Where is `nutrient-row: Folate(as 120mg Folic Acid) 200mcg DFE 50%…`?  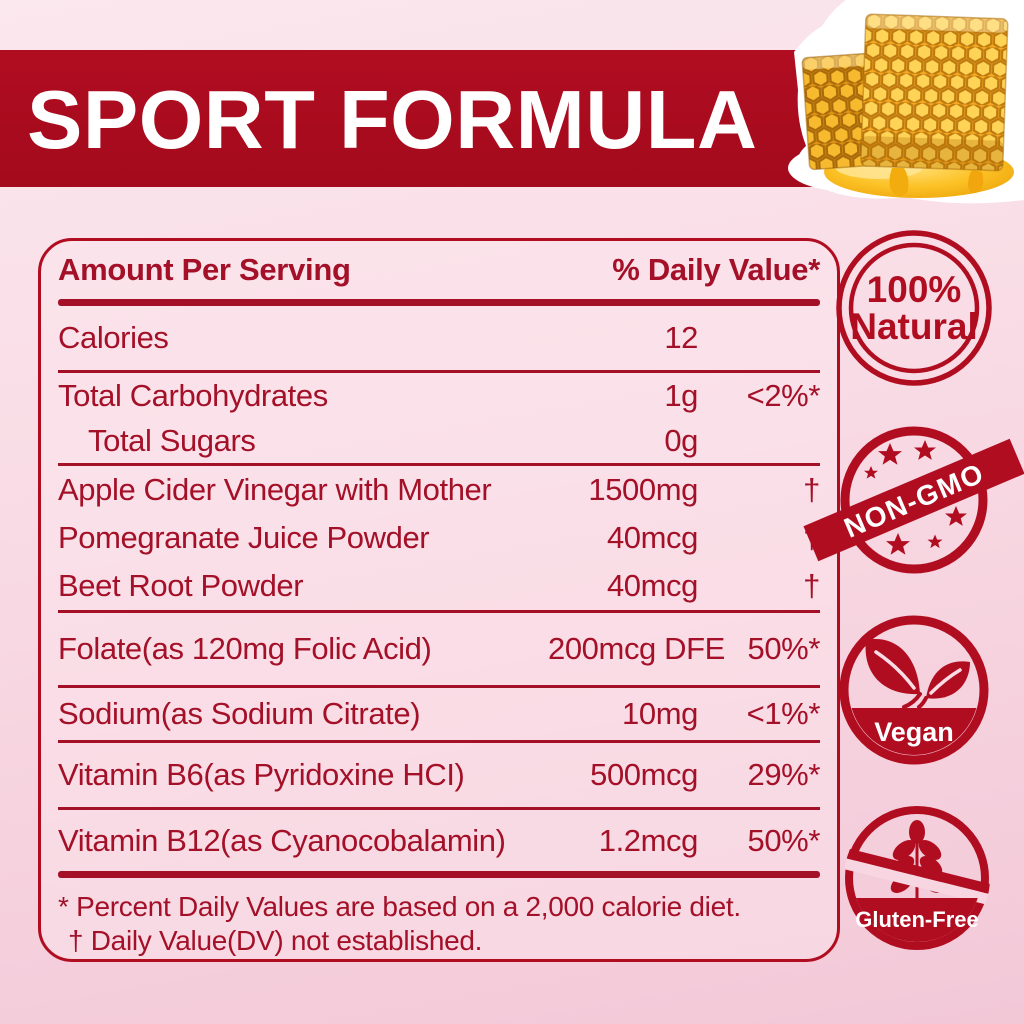
nutrient-row: Folate(as 120mg Folic Acid) 200mcg DFE 50%… is located at coordinates (439, 649).